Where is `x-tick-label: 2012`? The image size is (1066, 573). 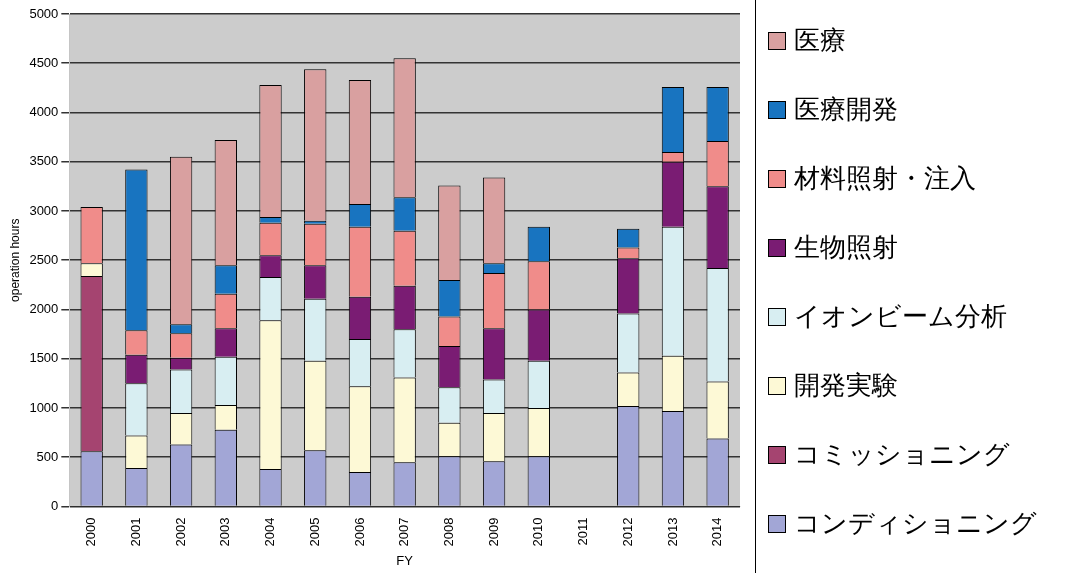
x-tick-label: 2012 is located at coordinates (627, 532).